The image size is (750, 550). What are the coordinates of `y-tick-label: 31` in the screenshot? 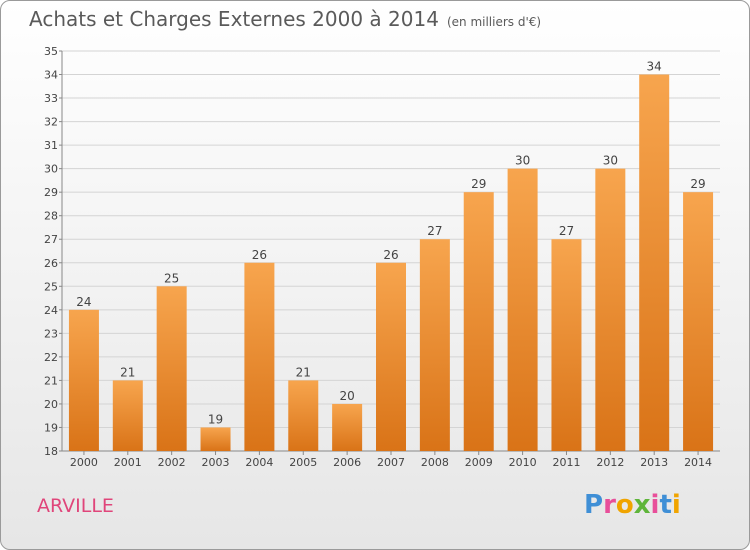 It's located at (51, 145).